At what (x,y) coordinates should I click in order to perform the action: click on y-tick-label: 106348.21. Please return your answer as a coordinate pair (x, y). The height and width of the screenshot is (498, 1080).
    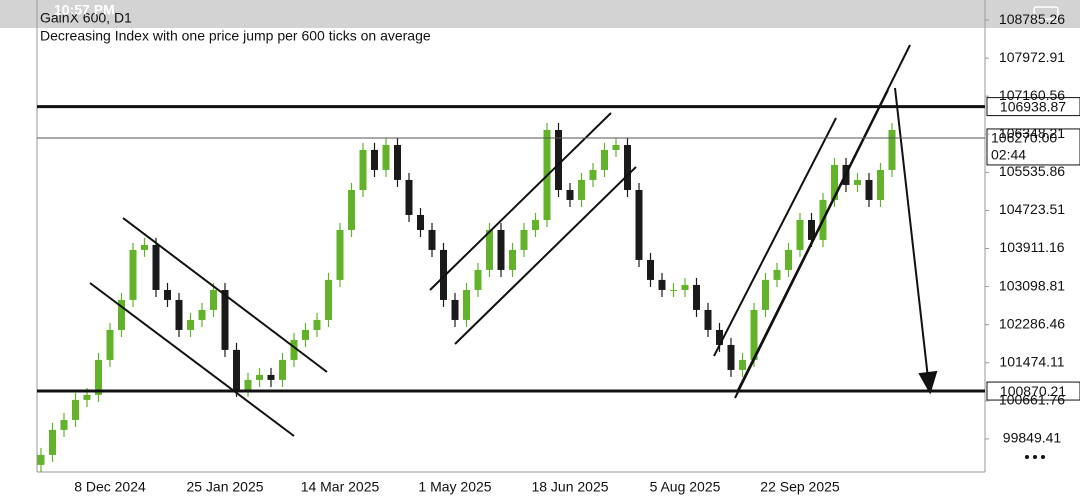
    Looking at the image, I should click on (1032, 133).